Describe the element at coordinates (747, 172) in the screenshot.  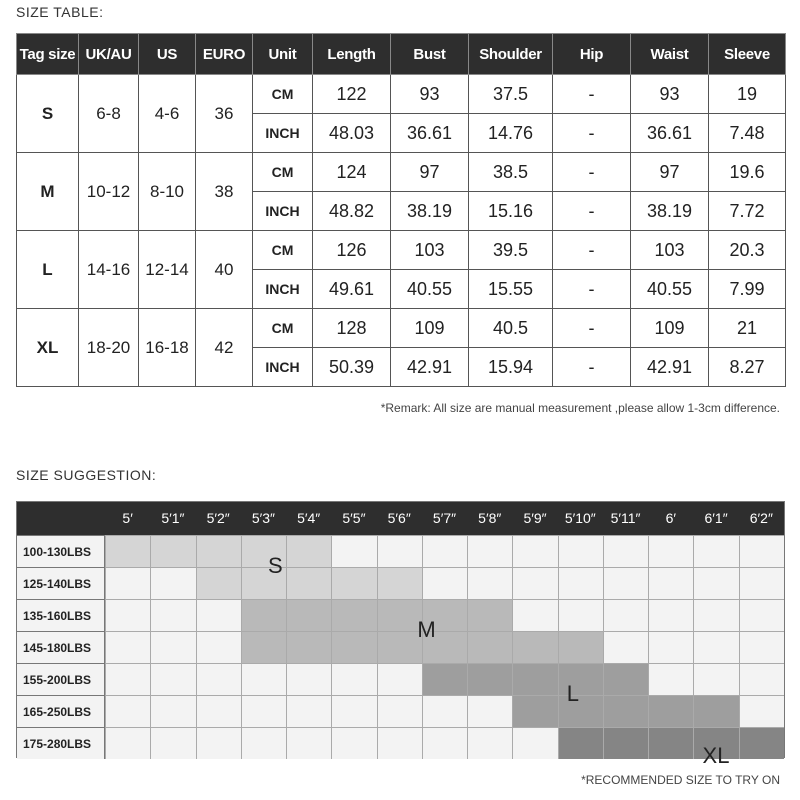
I see `cell-sleeve: 19.6` at that location.